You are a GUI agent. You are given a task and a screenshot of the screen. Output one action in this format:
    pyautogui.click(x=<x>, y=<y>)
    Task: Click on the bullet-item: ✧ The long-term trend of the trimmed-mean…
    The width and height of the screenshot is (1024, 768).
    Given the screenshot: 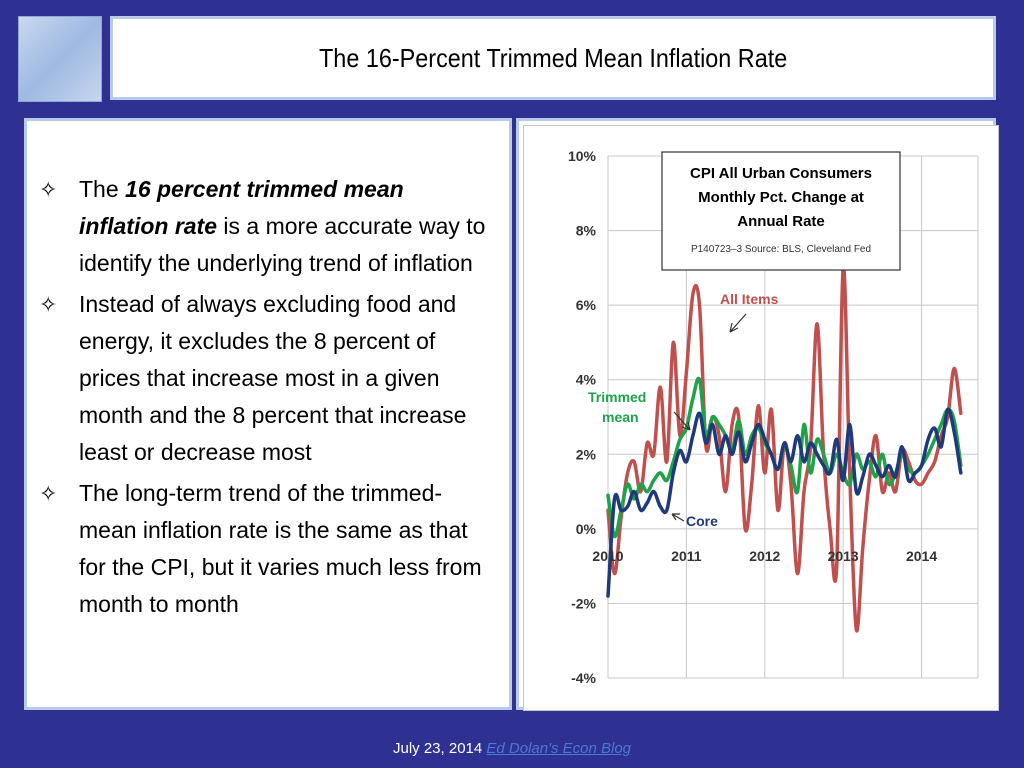 What is the action you would take?
    pyautogui.click(x=268, y=549)
    